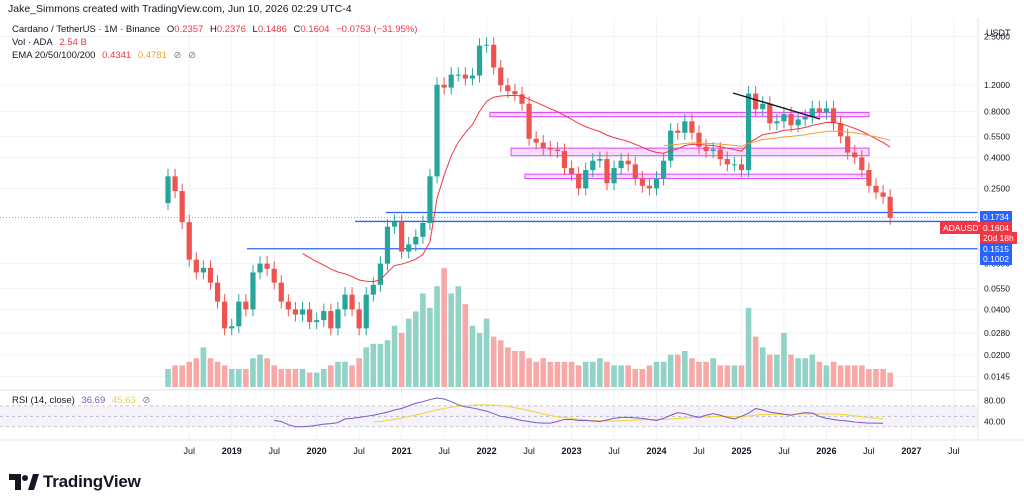 The image size is (1024, 502). What do you see at coordinates (657, 451) in the screenshot?
I see `time-tick-label: 2024` at bounding box center [657, 451].